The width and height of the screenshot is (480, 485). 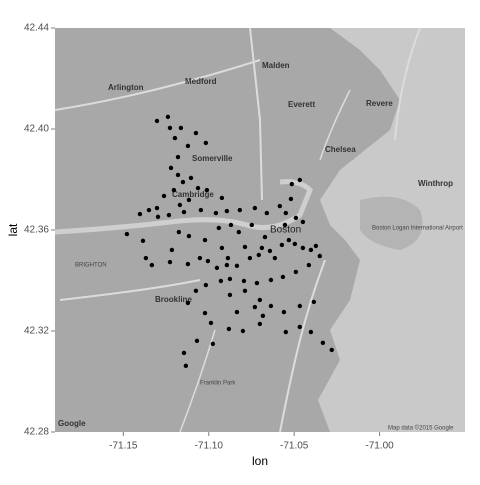 I want to click on map-label: Medford, so click(x=201, y=81).